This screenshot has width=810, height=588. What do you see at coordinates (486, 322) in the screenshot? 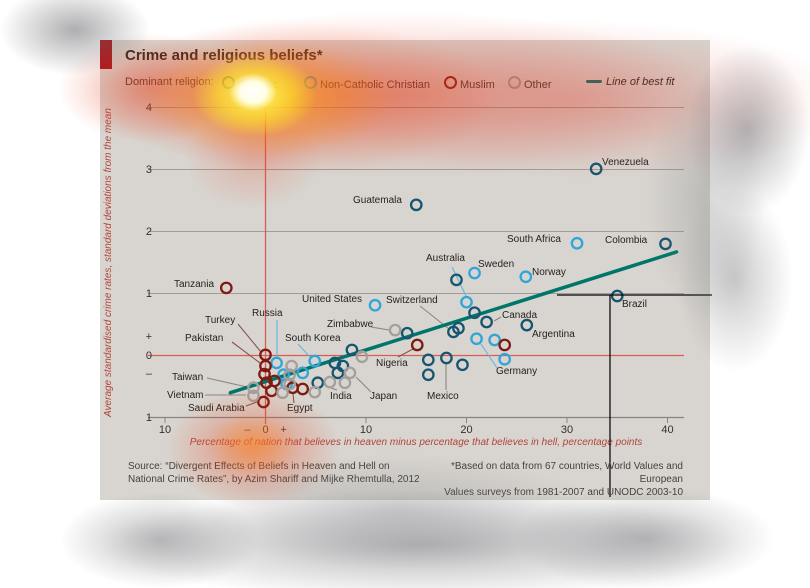
I see `country-point-canada` at bounding box center [486, 322].